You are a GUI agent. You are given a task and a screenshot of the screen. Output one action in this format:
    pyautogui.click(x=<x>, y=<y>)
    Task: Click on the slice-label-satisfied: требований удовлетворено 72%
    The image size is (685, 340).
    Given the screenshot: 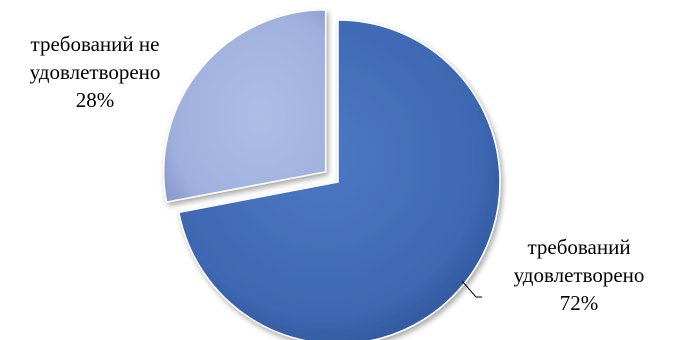 What is the action you would take?
    pyautogui.click(x=579, y=275)
    